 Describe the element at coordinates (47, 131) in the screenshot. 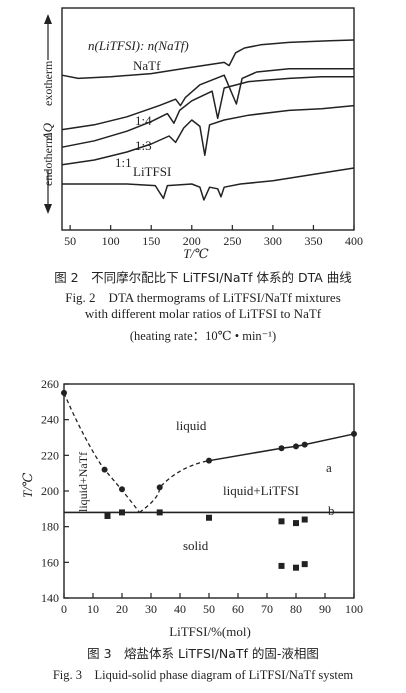

I see `y-label-delta-q: ΔQ` at that location.